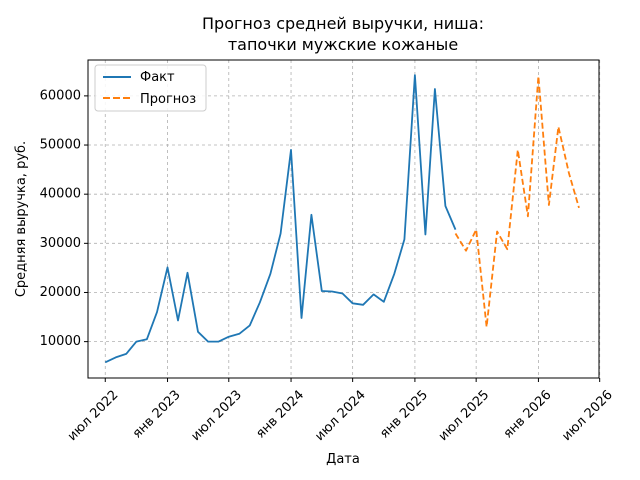  Describe the element at coordinates (60, 194) in the screenshot. I see `y-tick-label: 40000` at that location.